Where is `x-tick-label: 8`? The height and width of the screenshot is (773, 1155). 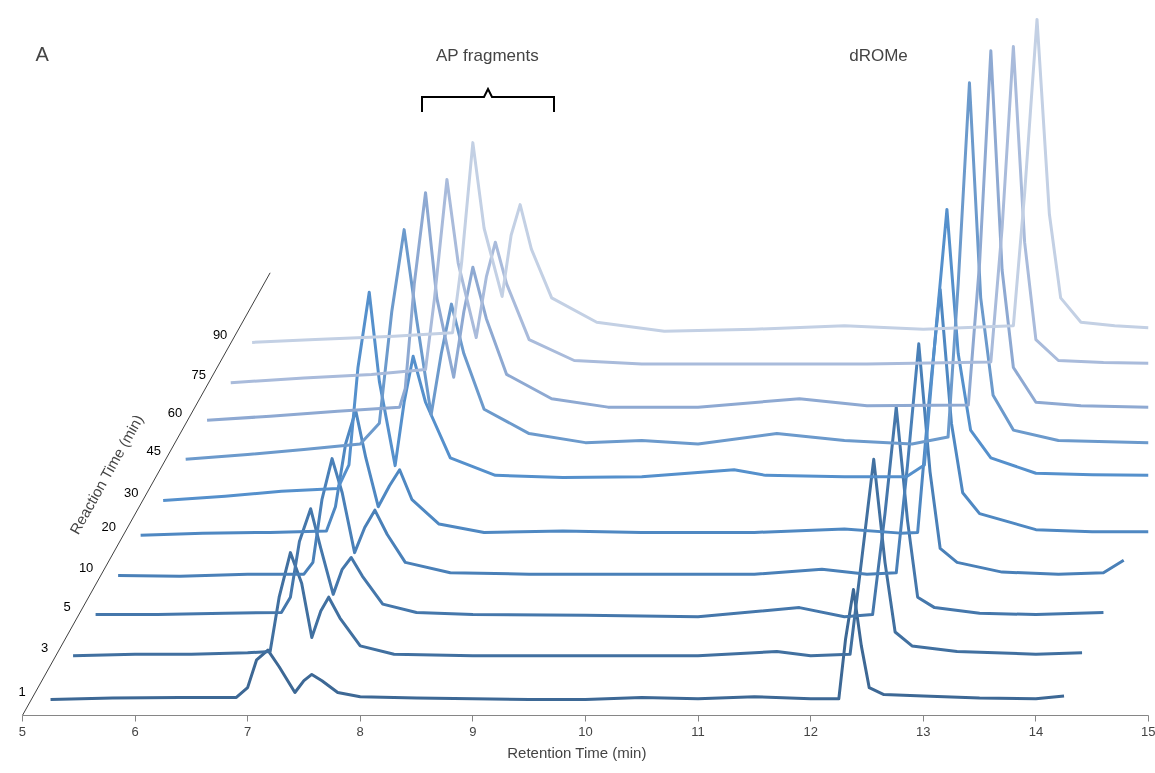
x-tick-label: 8 is located at coordinates (360, 731).